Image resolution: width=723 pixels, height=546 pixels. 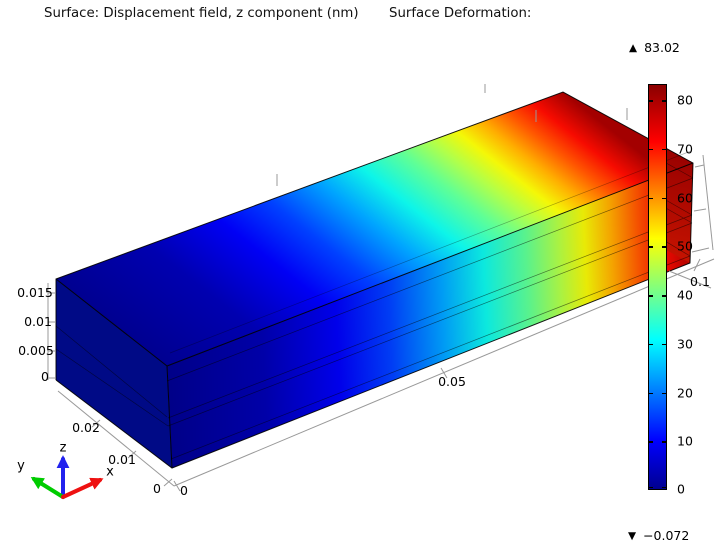 I want to click on colorbar-tick-label: 60, so click(x=685, y=197).